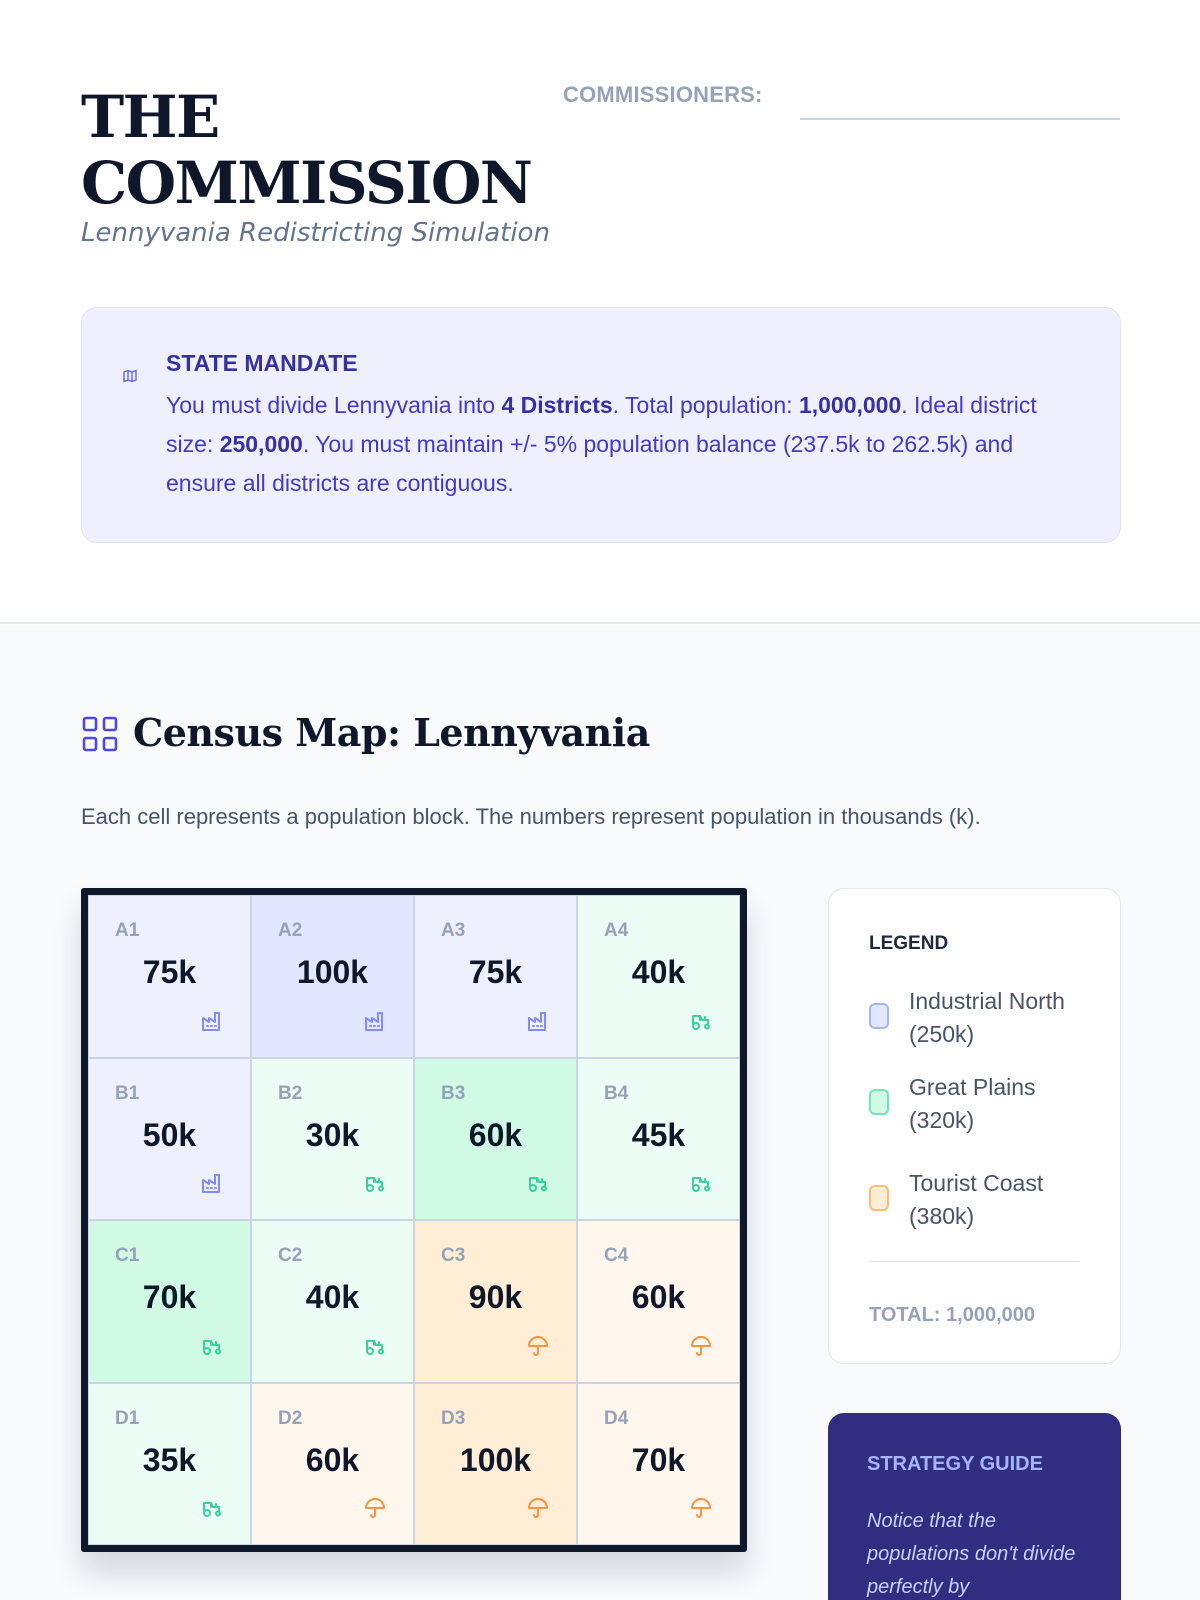 This screenshot has width=1200, height=1600. What do you see at coordinates (495, 1297) in the screenshot?
I see `cell-population: 90k` at bounding box center [495, 1297].